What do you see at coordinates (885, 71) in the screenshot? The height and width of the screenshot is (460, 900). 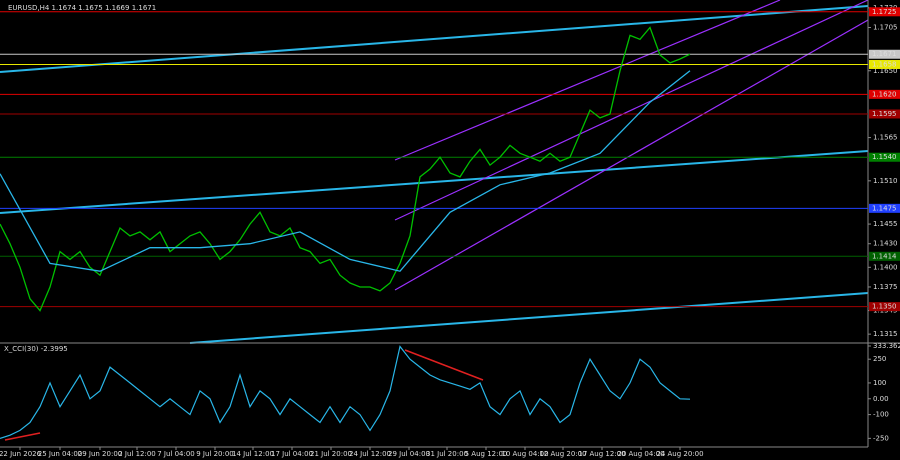 I see `y-tick-label: 1.1650` at bounding box center [885, 71].